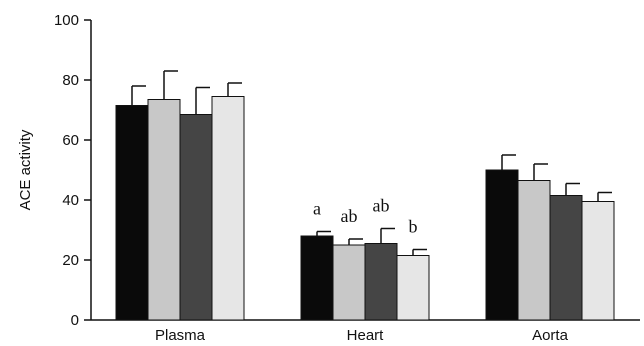 Image resolution: width=644 pixels, height=346 pixels. What do you see at coordinates (70, 80) in the screenshot?
I see `y-tick-label: 80` at bounding box center [70, 80].